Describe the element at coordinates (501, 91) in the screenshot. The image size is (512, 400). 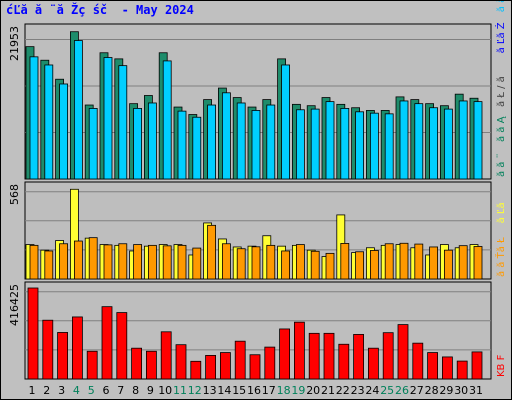
I see `legend-label: ă Ł / ă` at that location.